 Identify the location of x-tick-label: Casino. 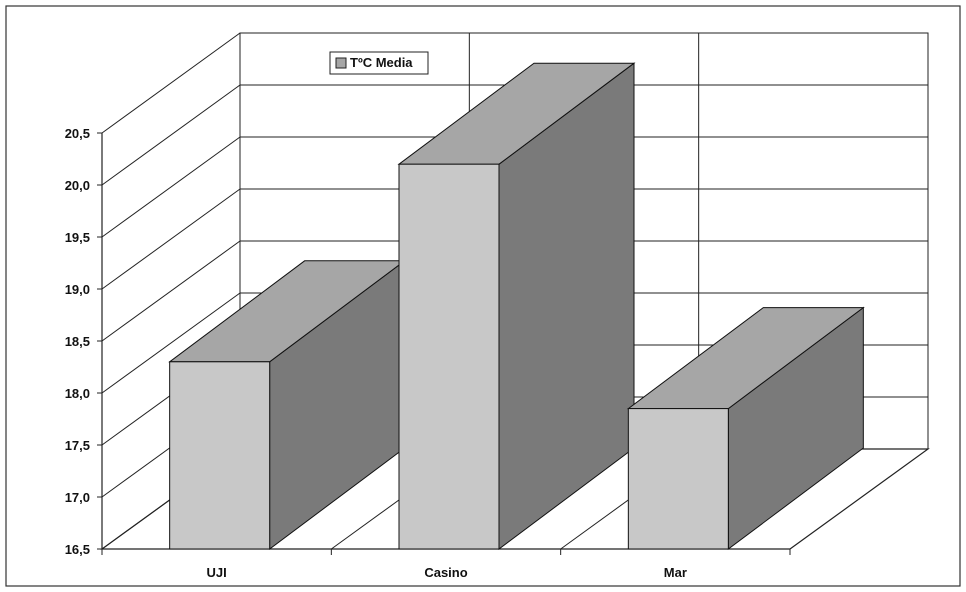
(445, 572).